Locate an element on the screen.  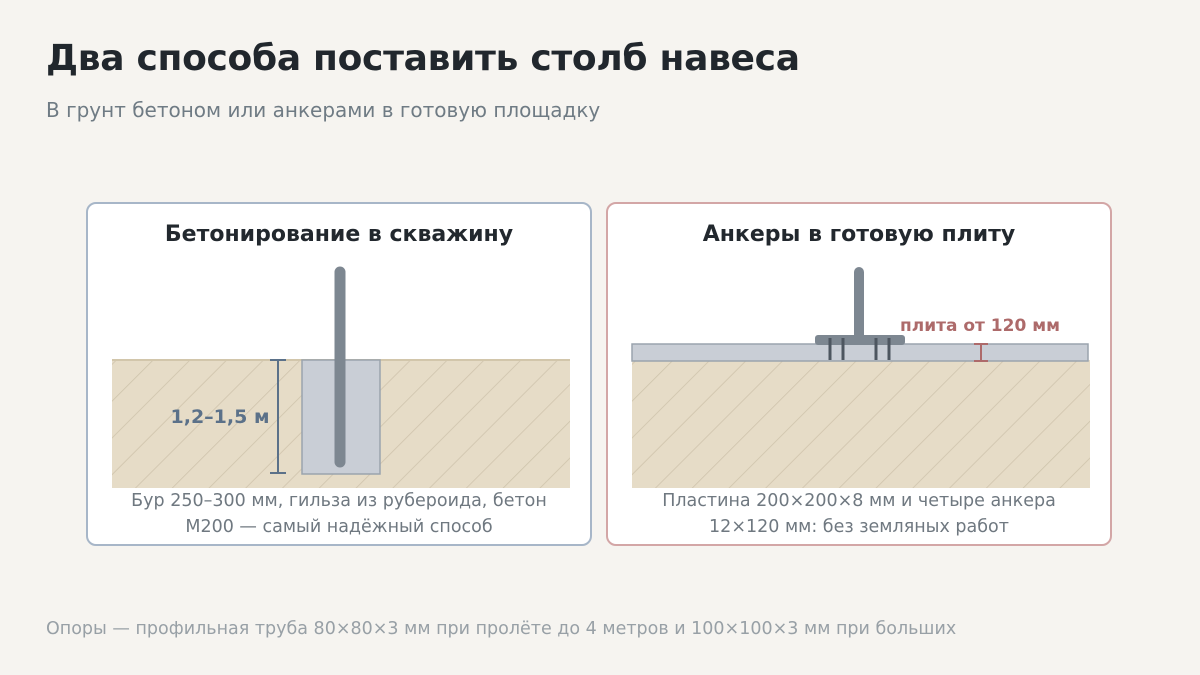
anchor-bolts is located at coordinates (859, 349).